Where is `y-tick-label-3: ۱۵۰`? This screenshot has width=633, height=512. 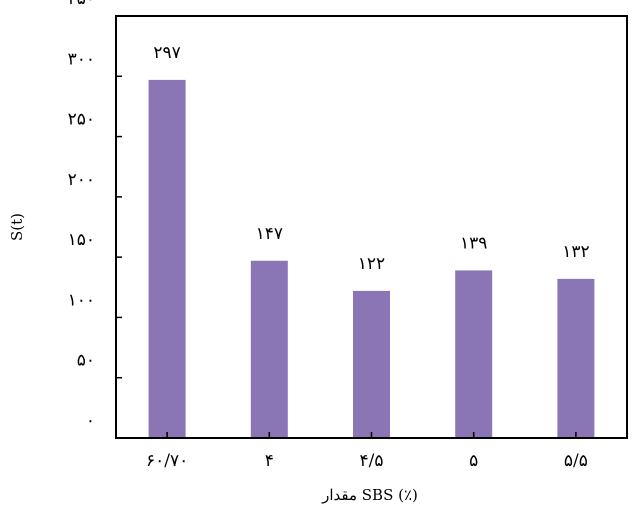 y-tick-label-3: ۱۵۰ is located at coordinates (81, 240).